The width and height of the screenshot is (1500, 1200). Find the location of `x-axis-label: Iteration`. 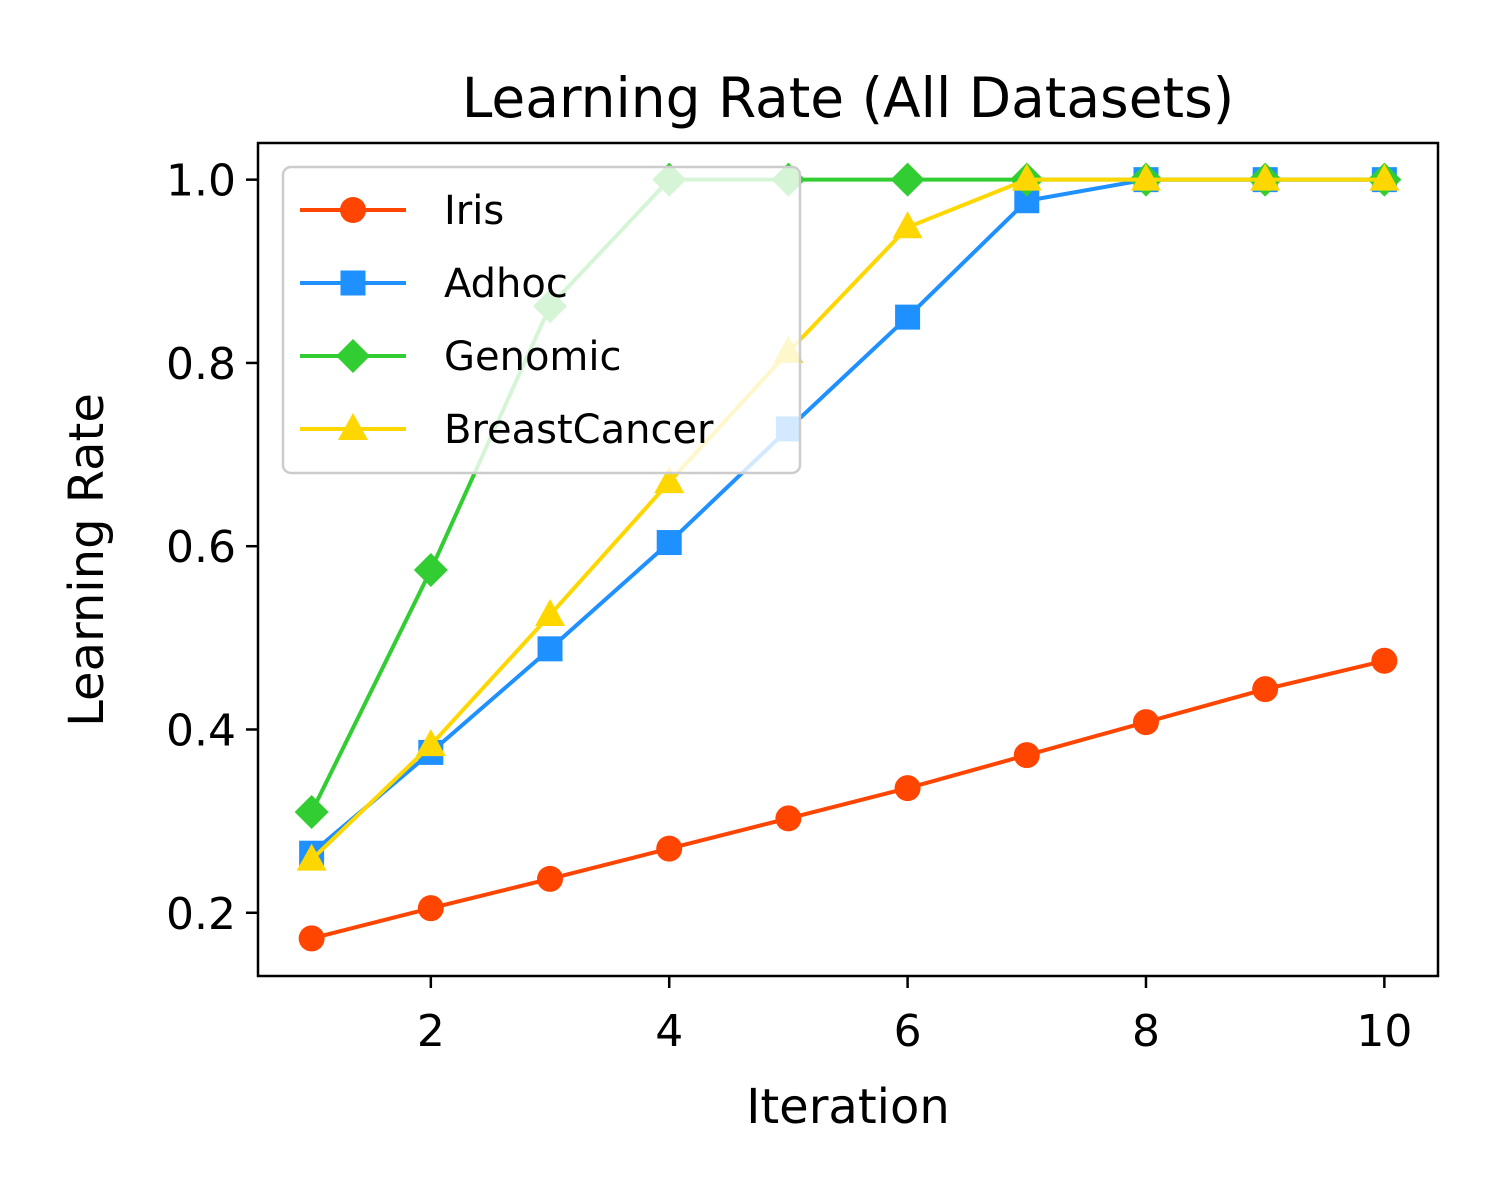

x-axis-label: Iteration is located at coordinates (848, 1107).